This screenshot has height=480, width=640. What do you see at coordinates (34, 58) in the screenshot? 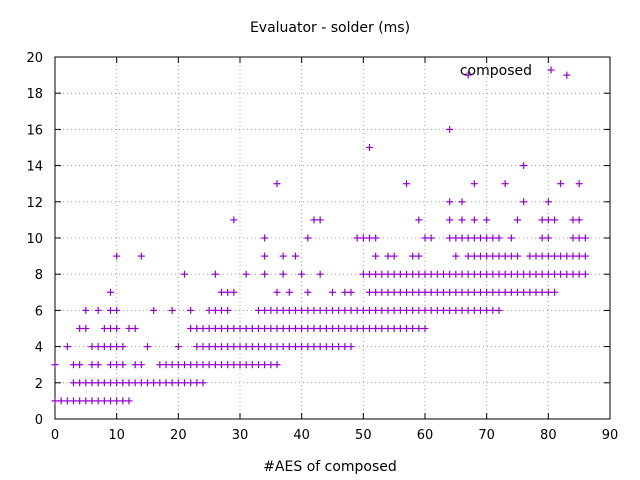
I see `y-tick-label: 20` at bounding box center [34, 58].